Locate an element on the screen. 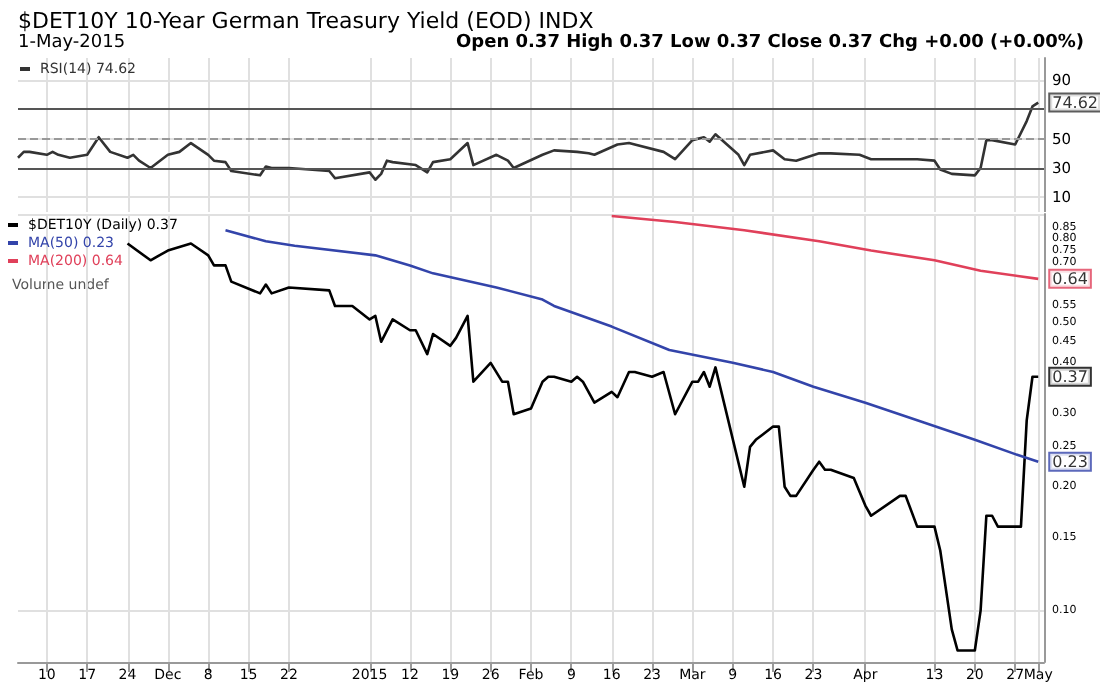  text: Open 0.37 High 0.37 Low 0.37 Close 0.37 Chg +0.00 (+0.00%) is located at coordinates (770, 43).